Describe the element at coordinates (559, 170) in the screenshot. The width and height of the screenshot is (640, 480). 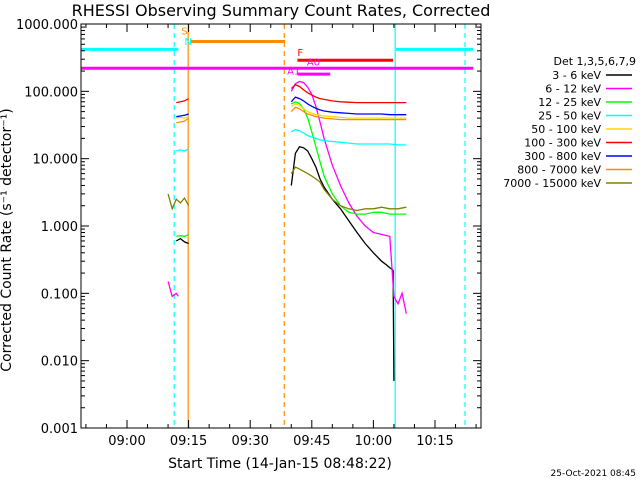
I see `legend-label-7: 800 - 7000 keV` at that location.